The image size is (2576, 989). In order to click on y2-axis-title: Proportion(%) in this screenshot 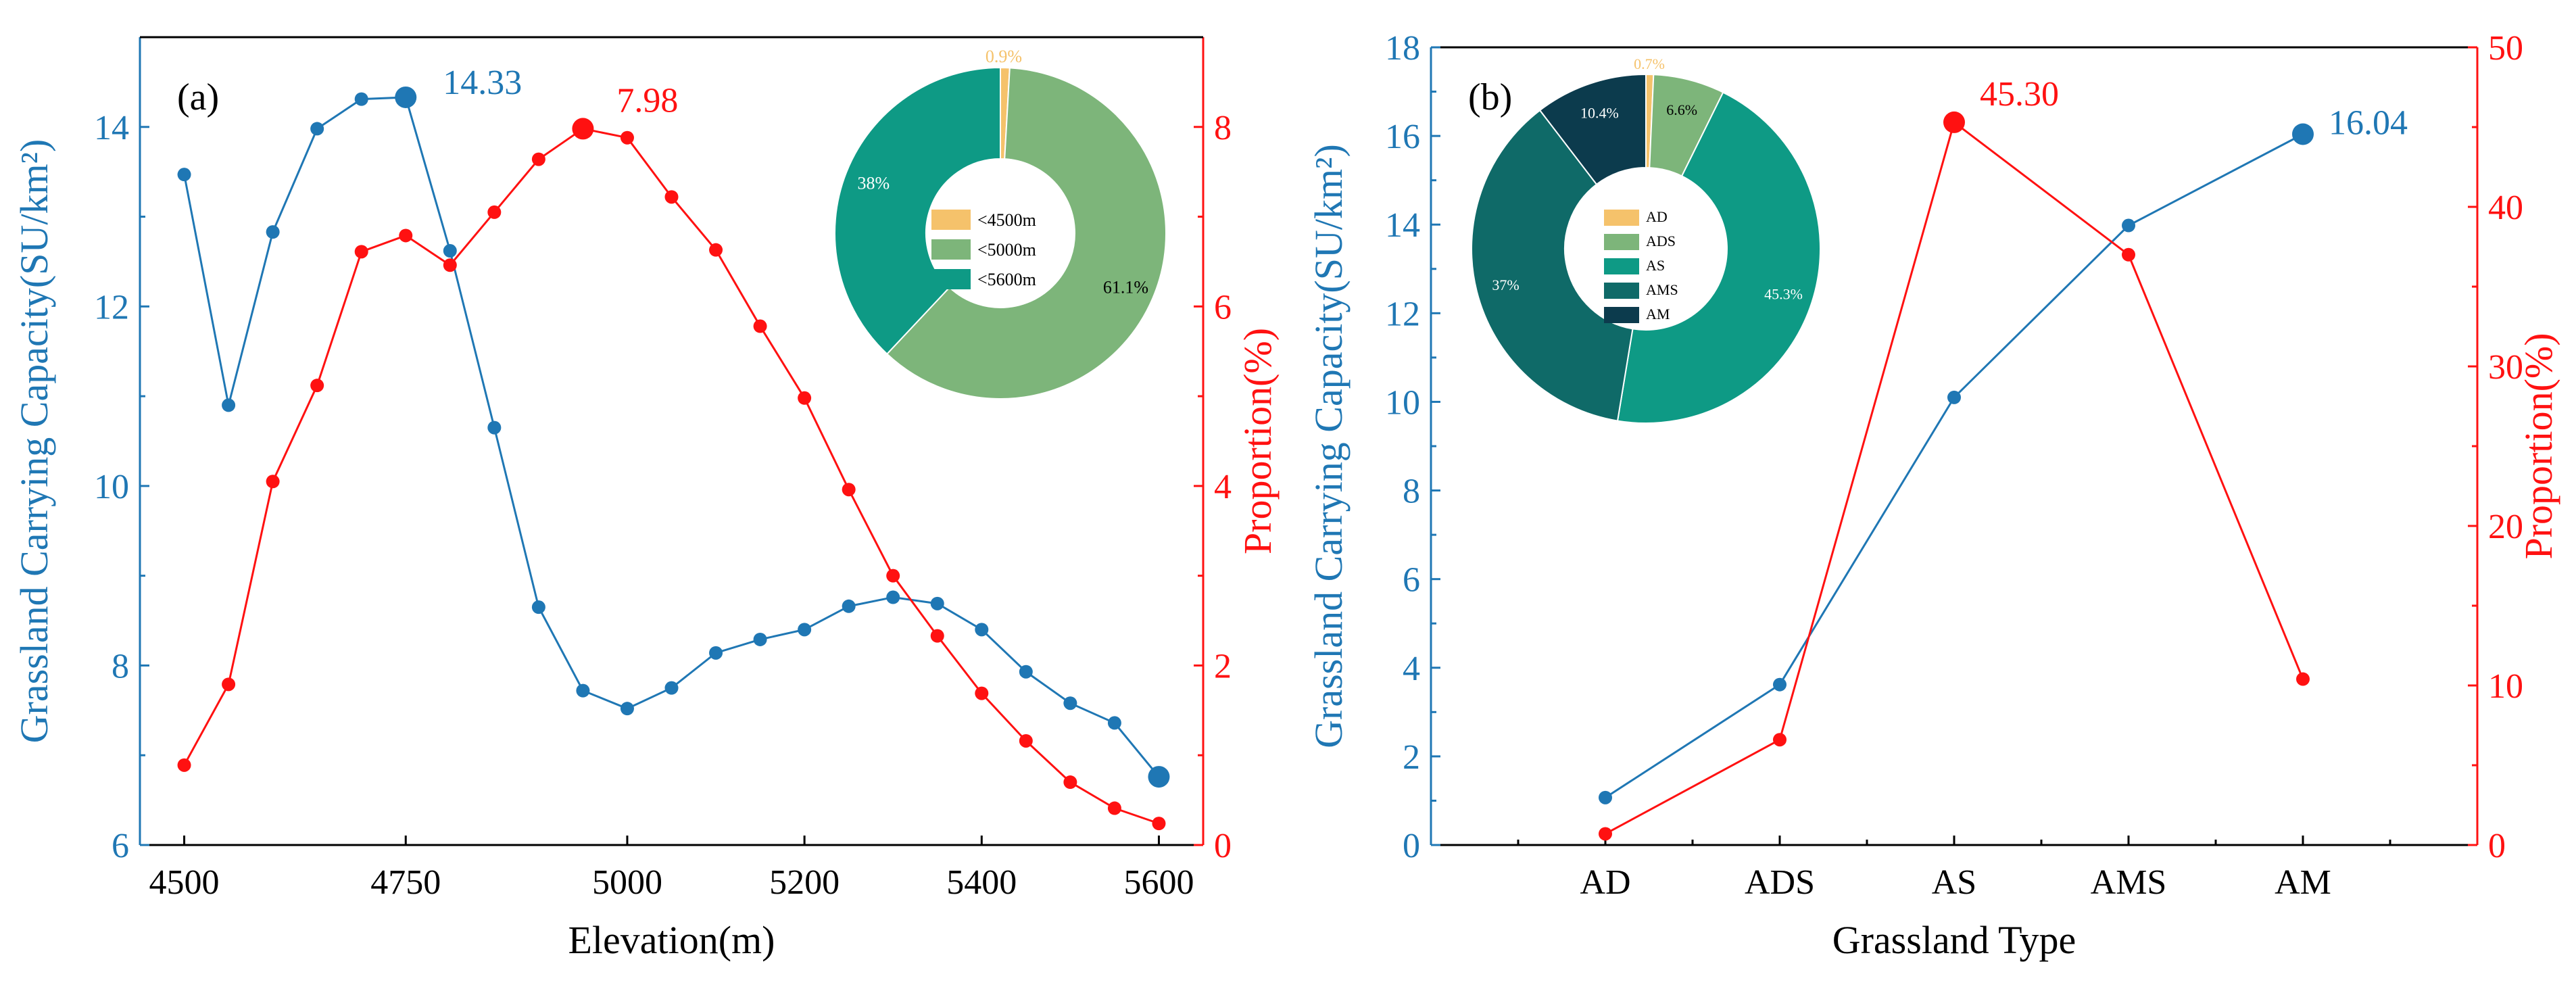, I will do `click(1258, 441)`.